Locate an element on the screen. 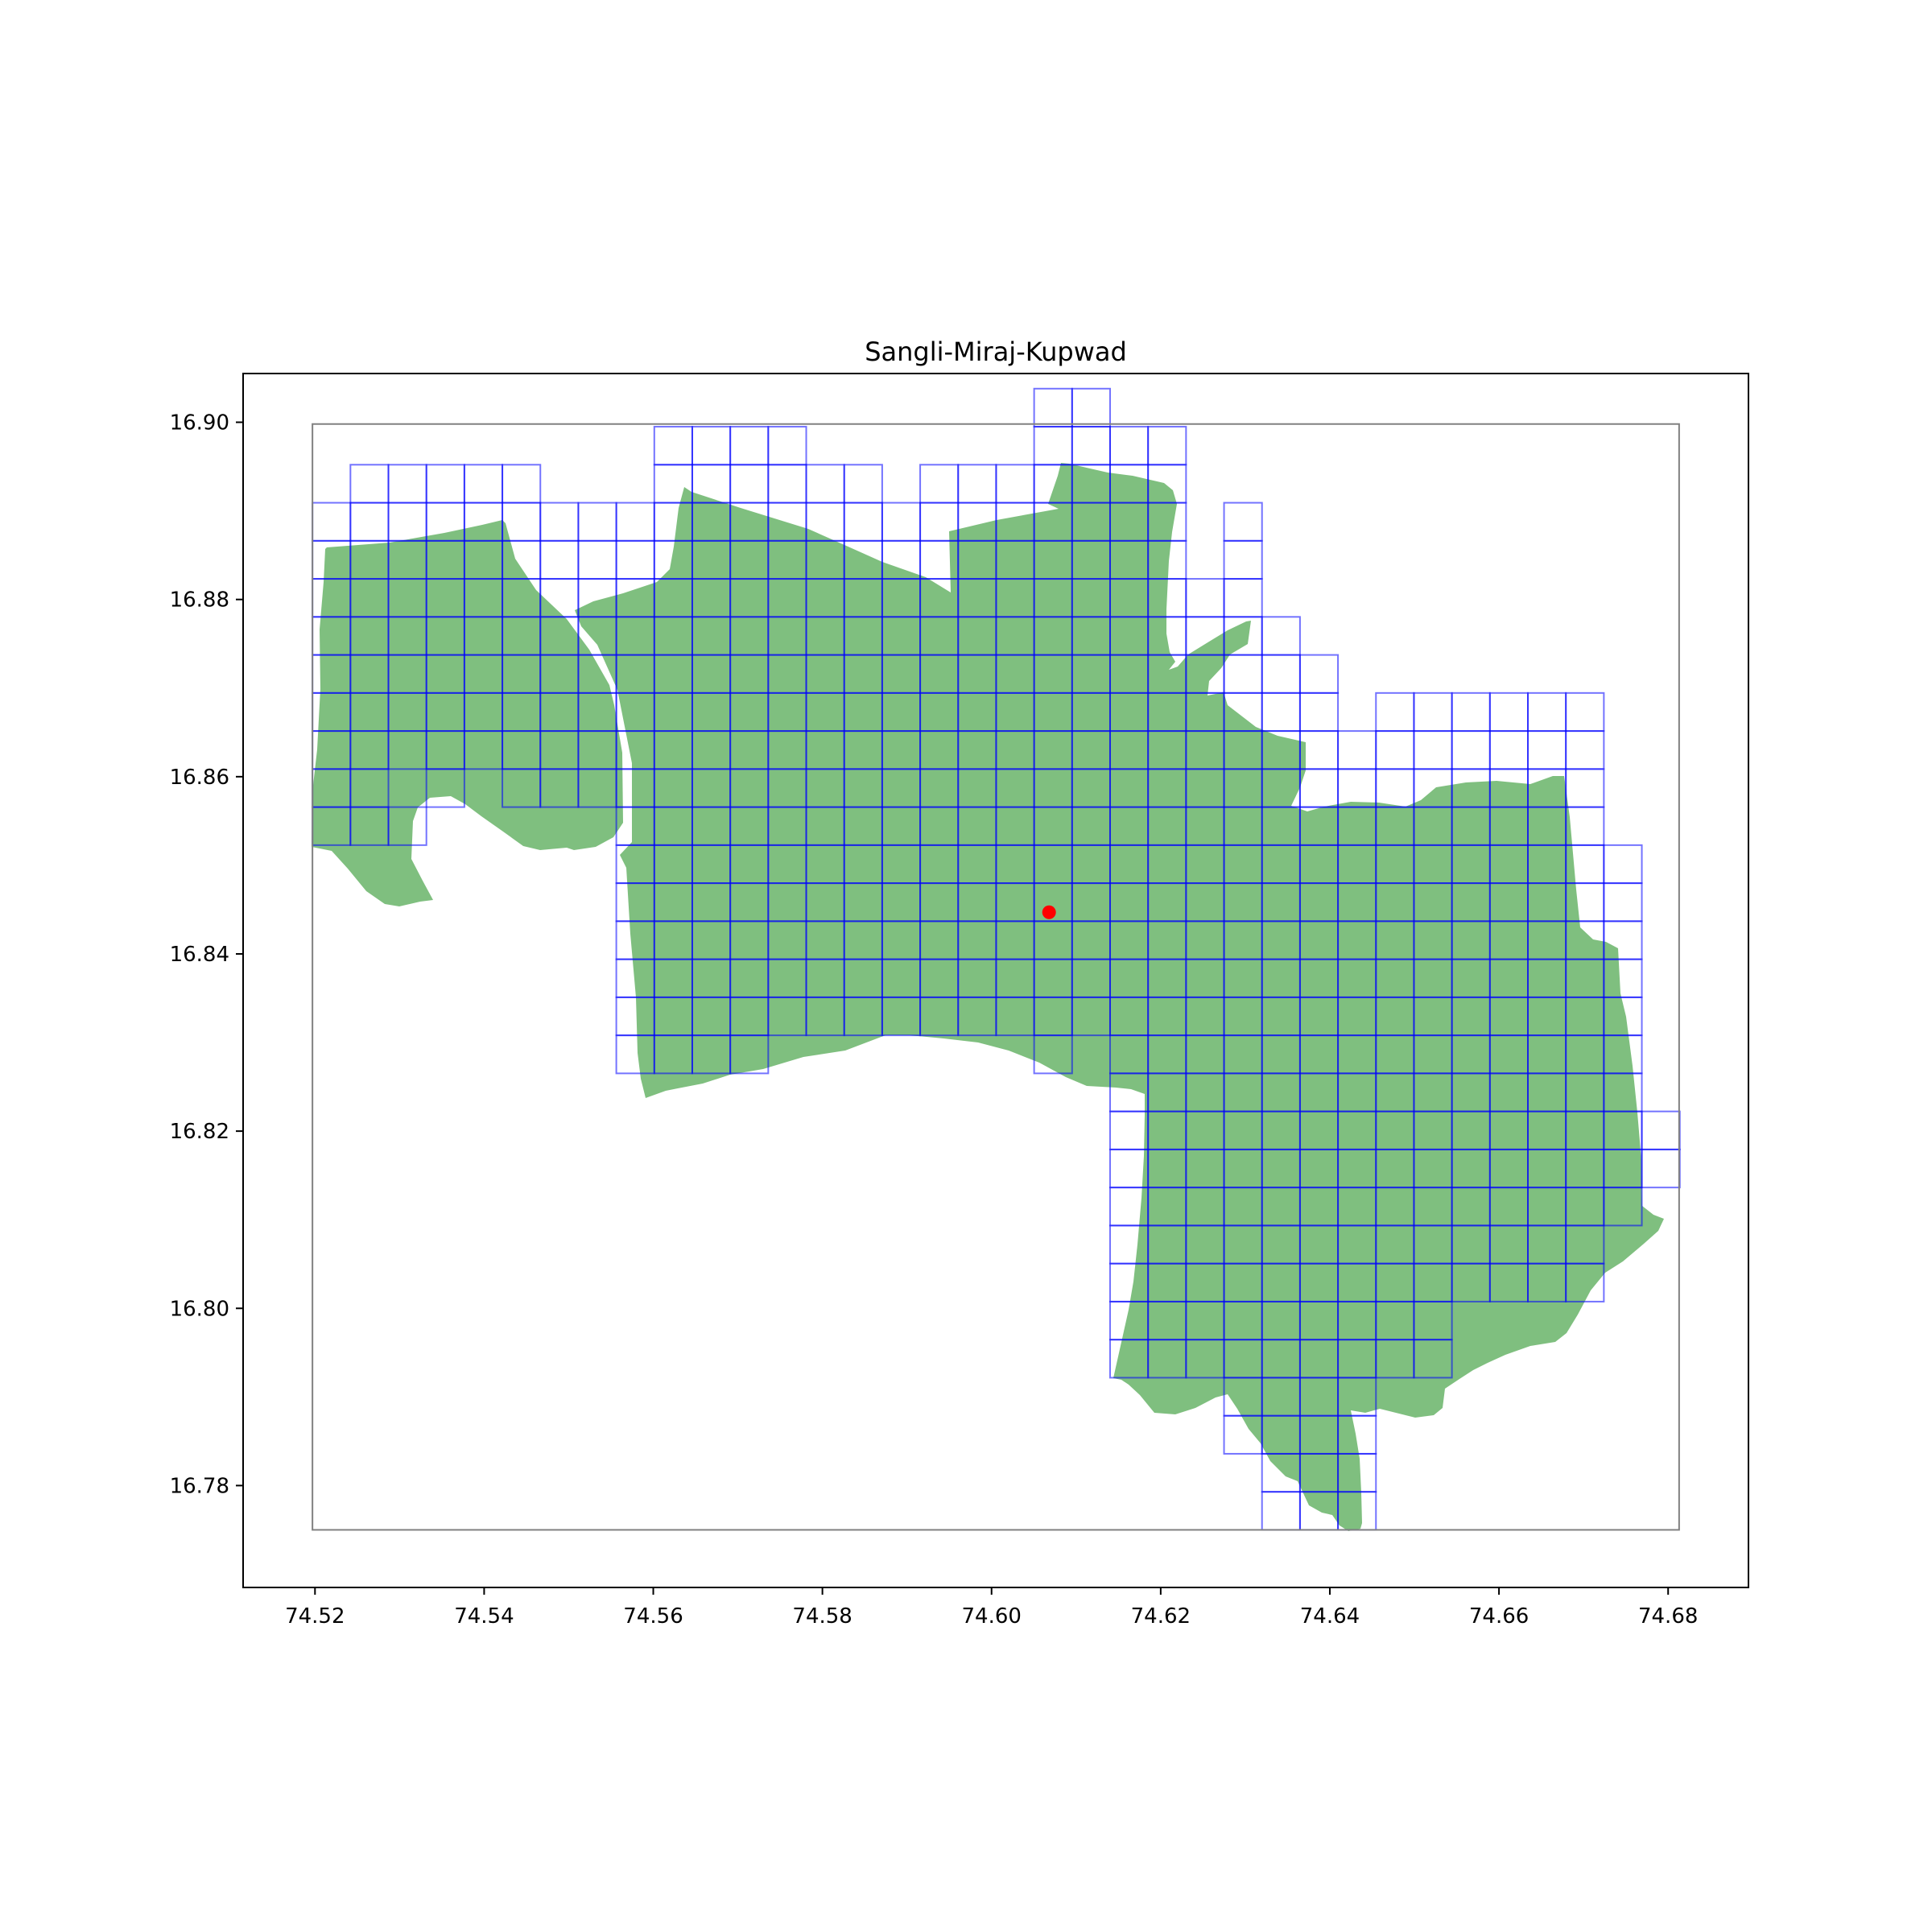  x-tick-label: 74.58 is located at coordinates (822, 1616).